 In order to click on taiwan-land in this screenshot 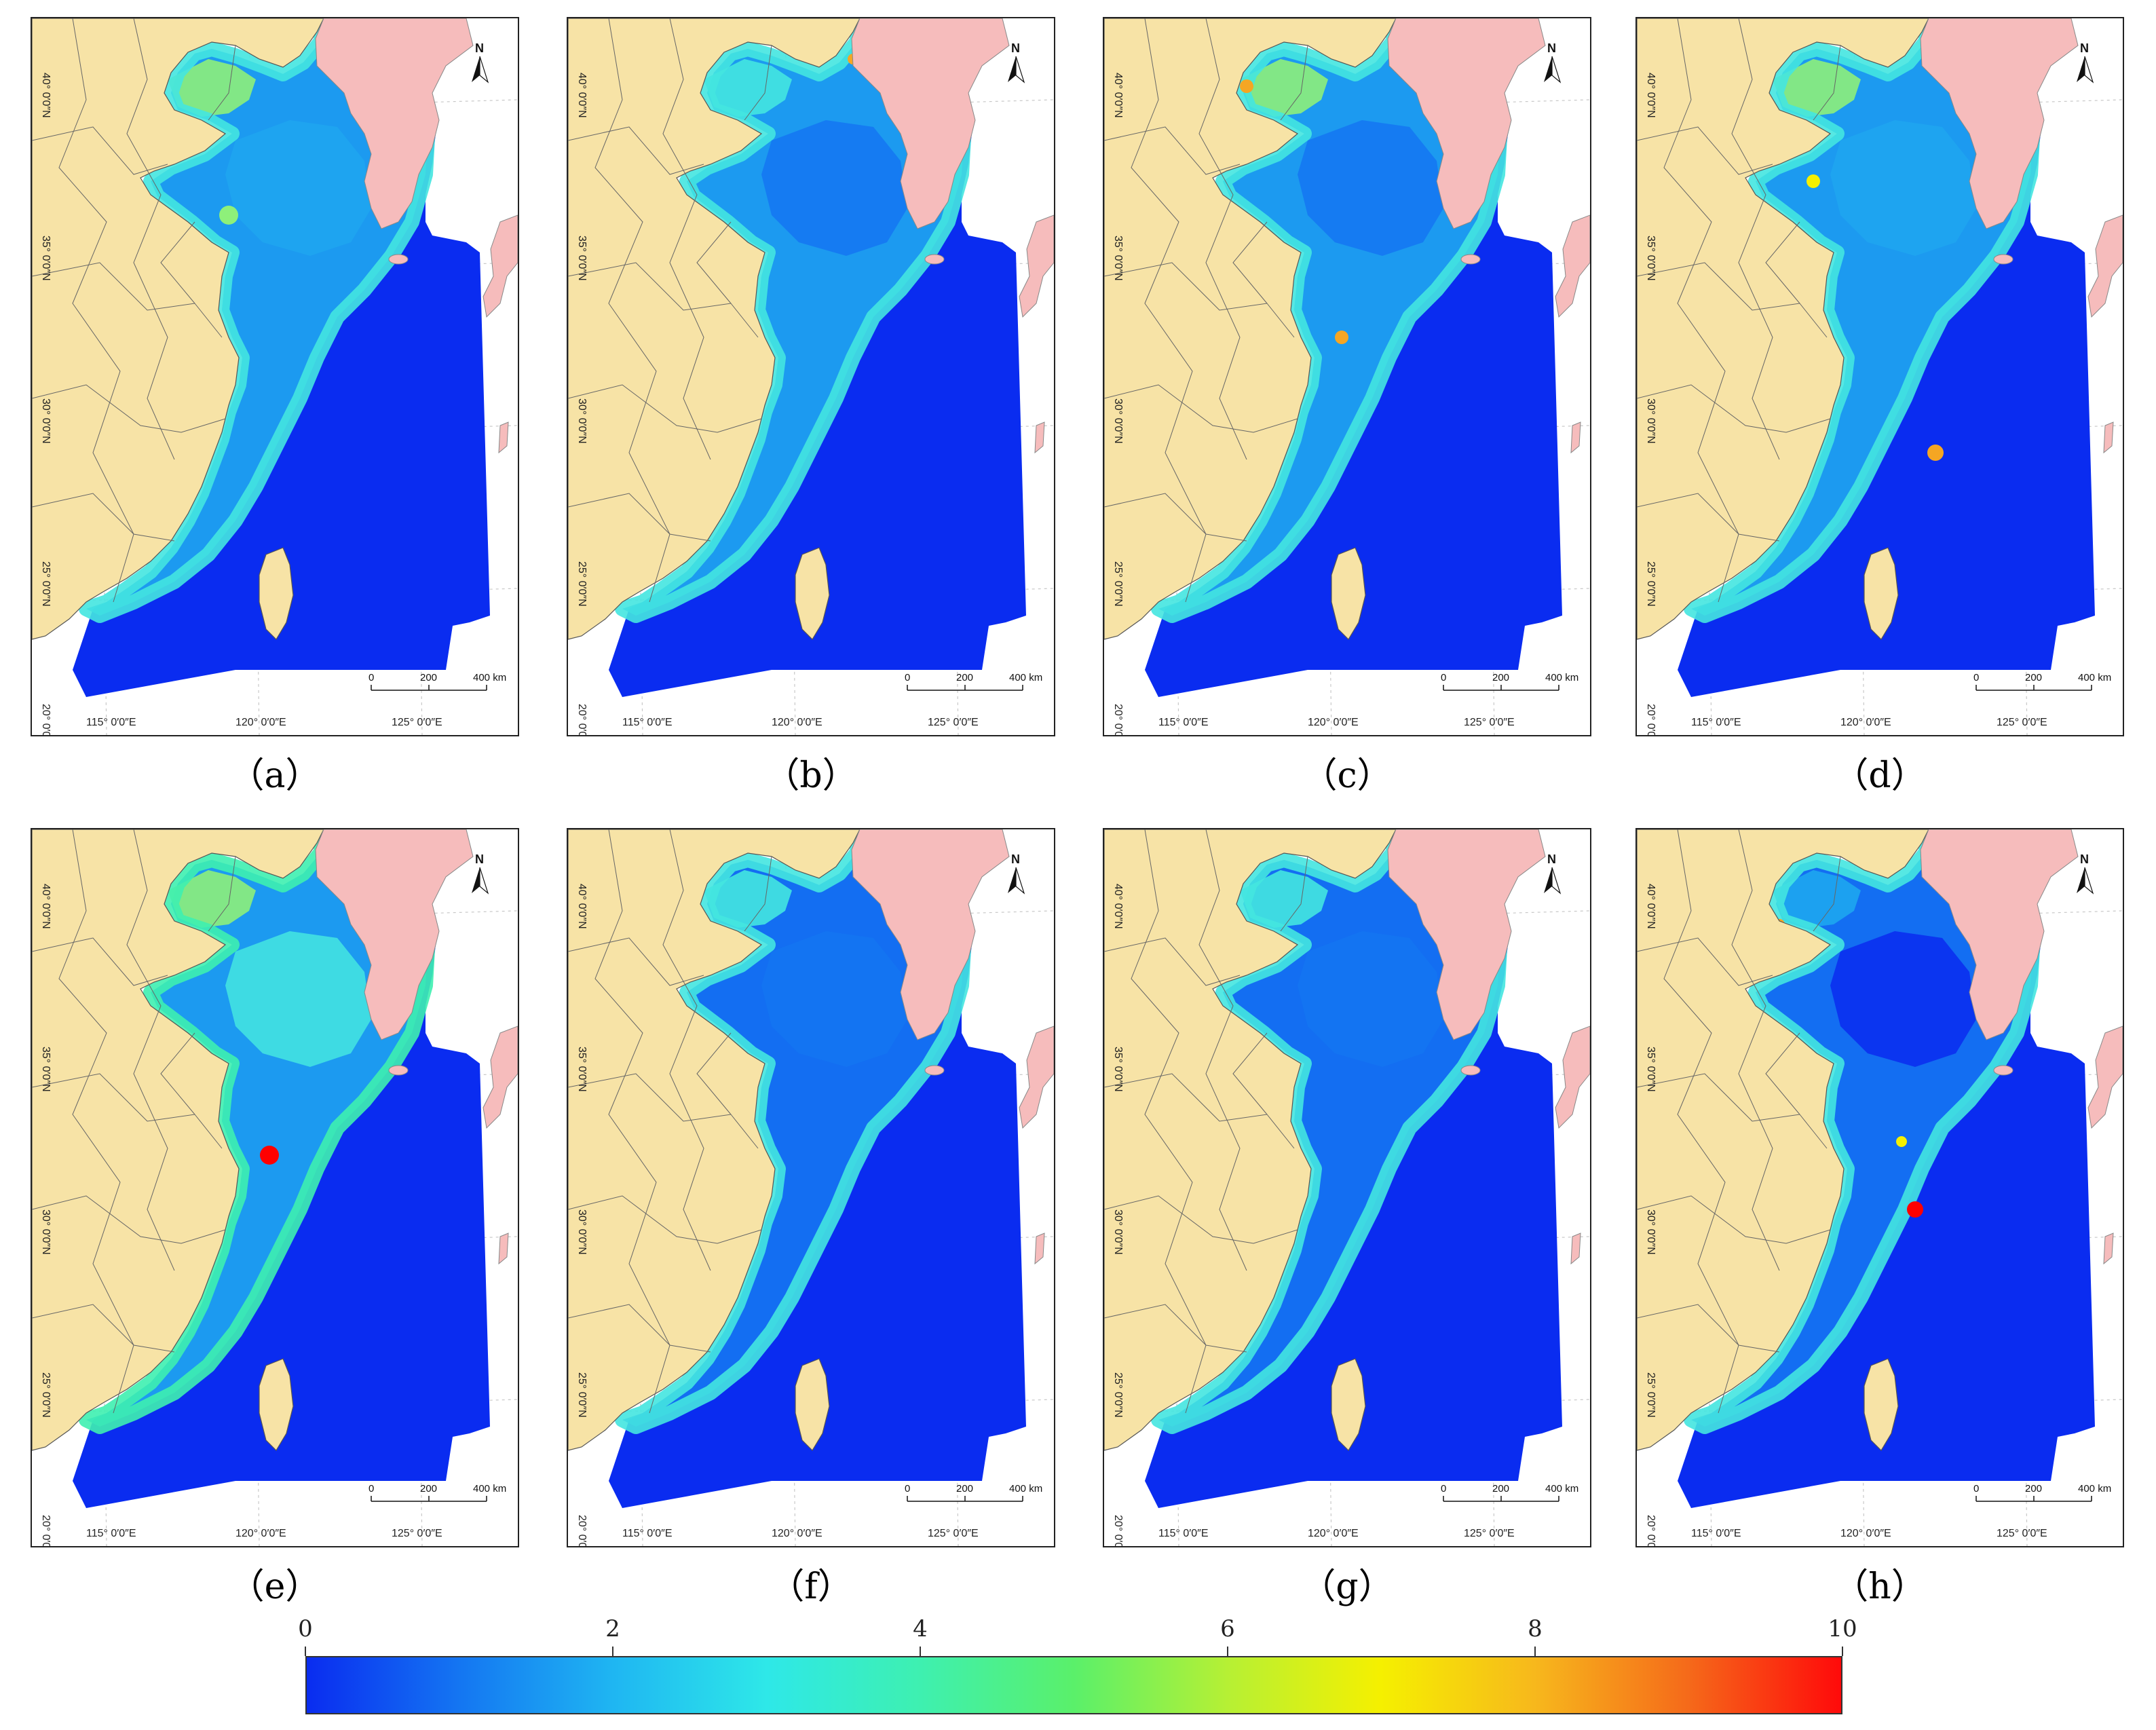, I will do `click(1348, 593)`.